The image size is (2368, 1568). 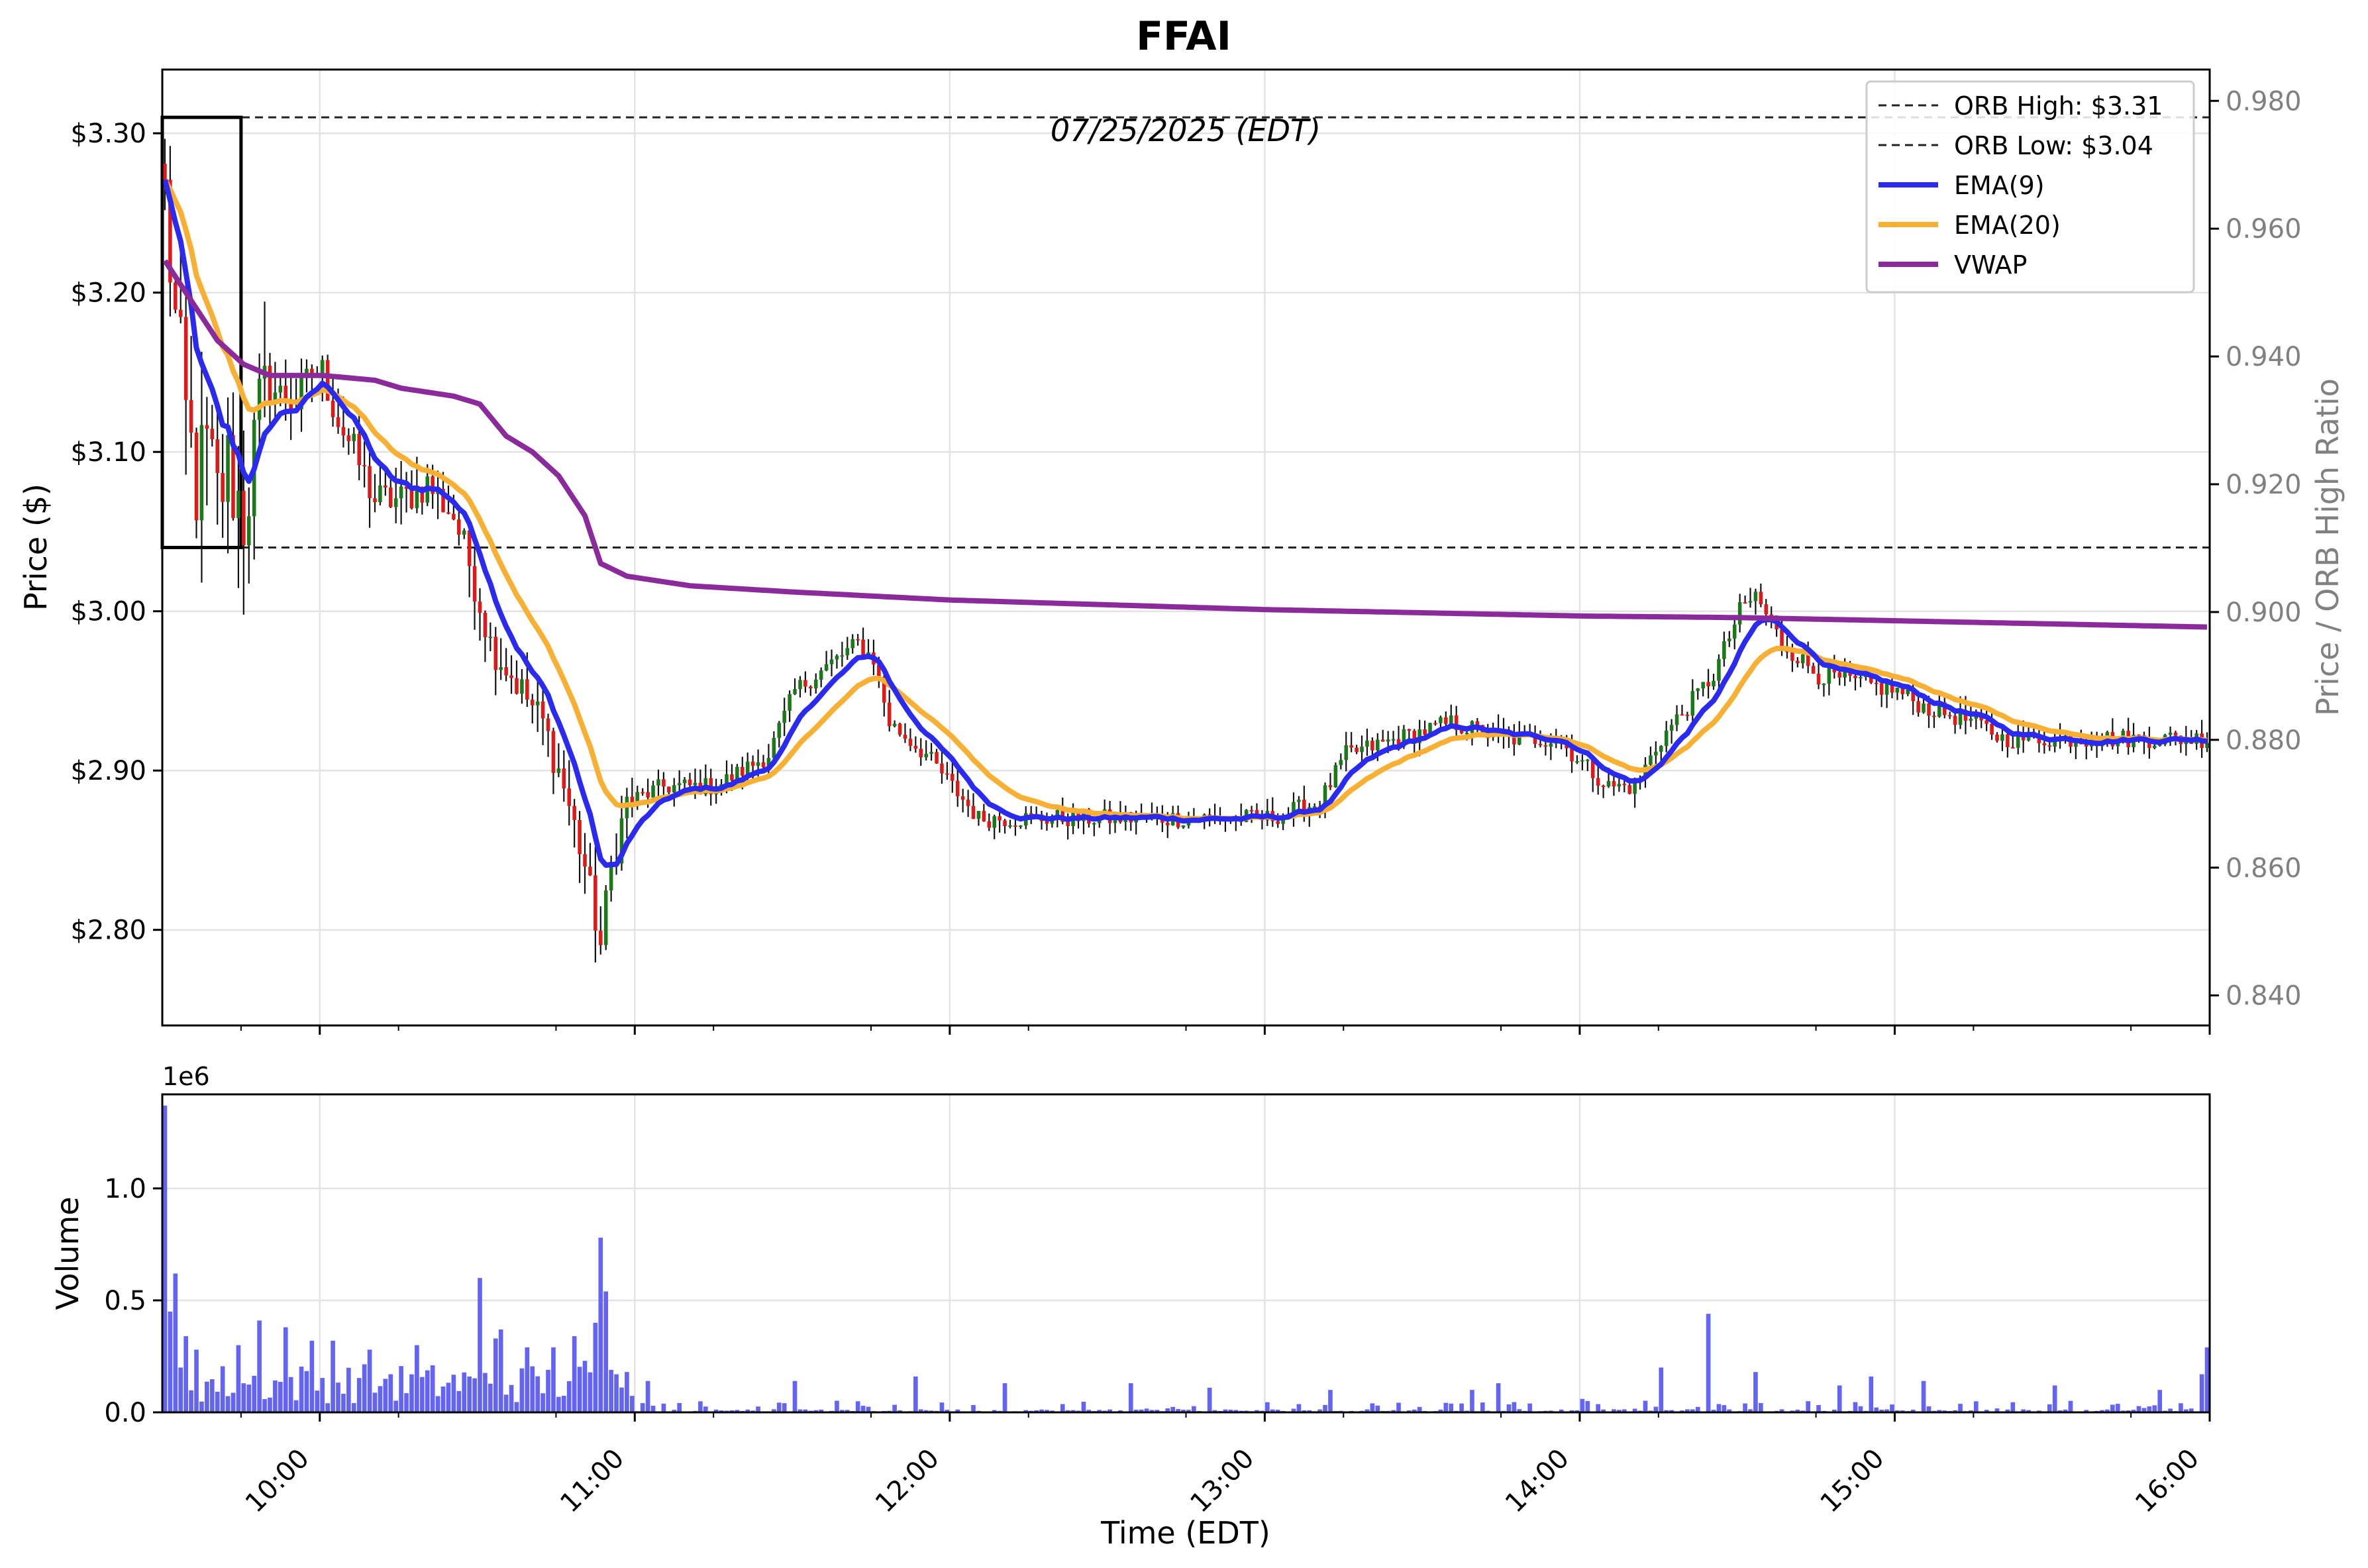 I want to click on legend-entry: ORB Low: $3.04, so click(x=2016, y=145).